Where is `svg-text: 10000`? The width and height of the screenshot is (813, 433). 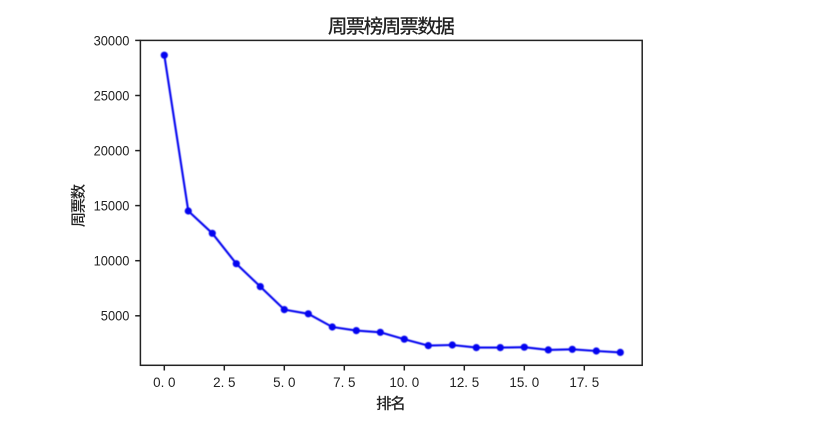
svg-text: 10000 is located at coordinates (112, 261).